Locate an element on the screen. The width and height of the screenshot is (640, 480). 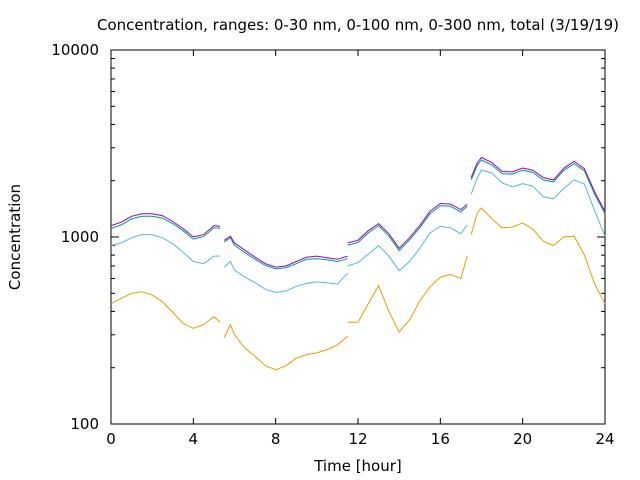
x-tick-label: 0 is located at coordinates (111, 439).